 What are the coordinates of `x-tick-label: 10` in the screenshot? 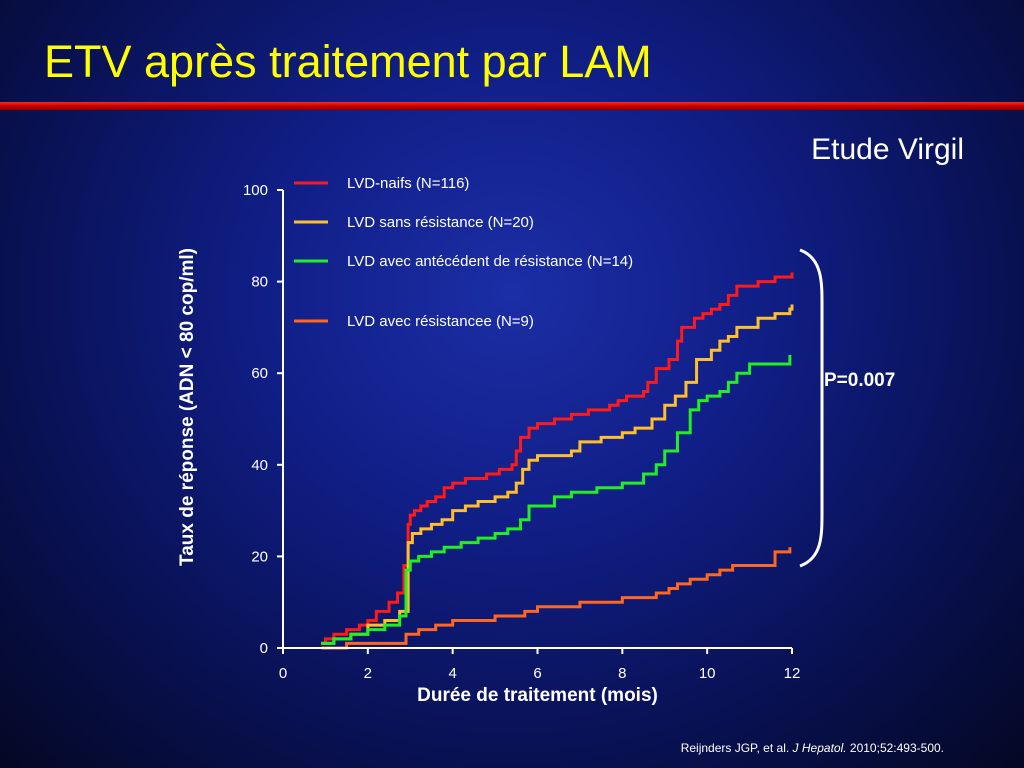 It's located at (707, 673).